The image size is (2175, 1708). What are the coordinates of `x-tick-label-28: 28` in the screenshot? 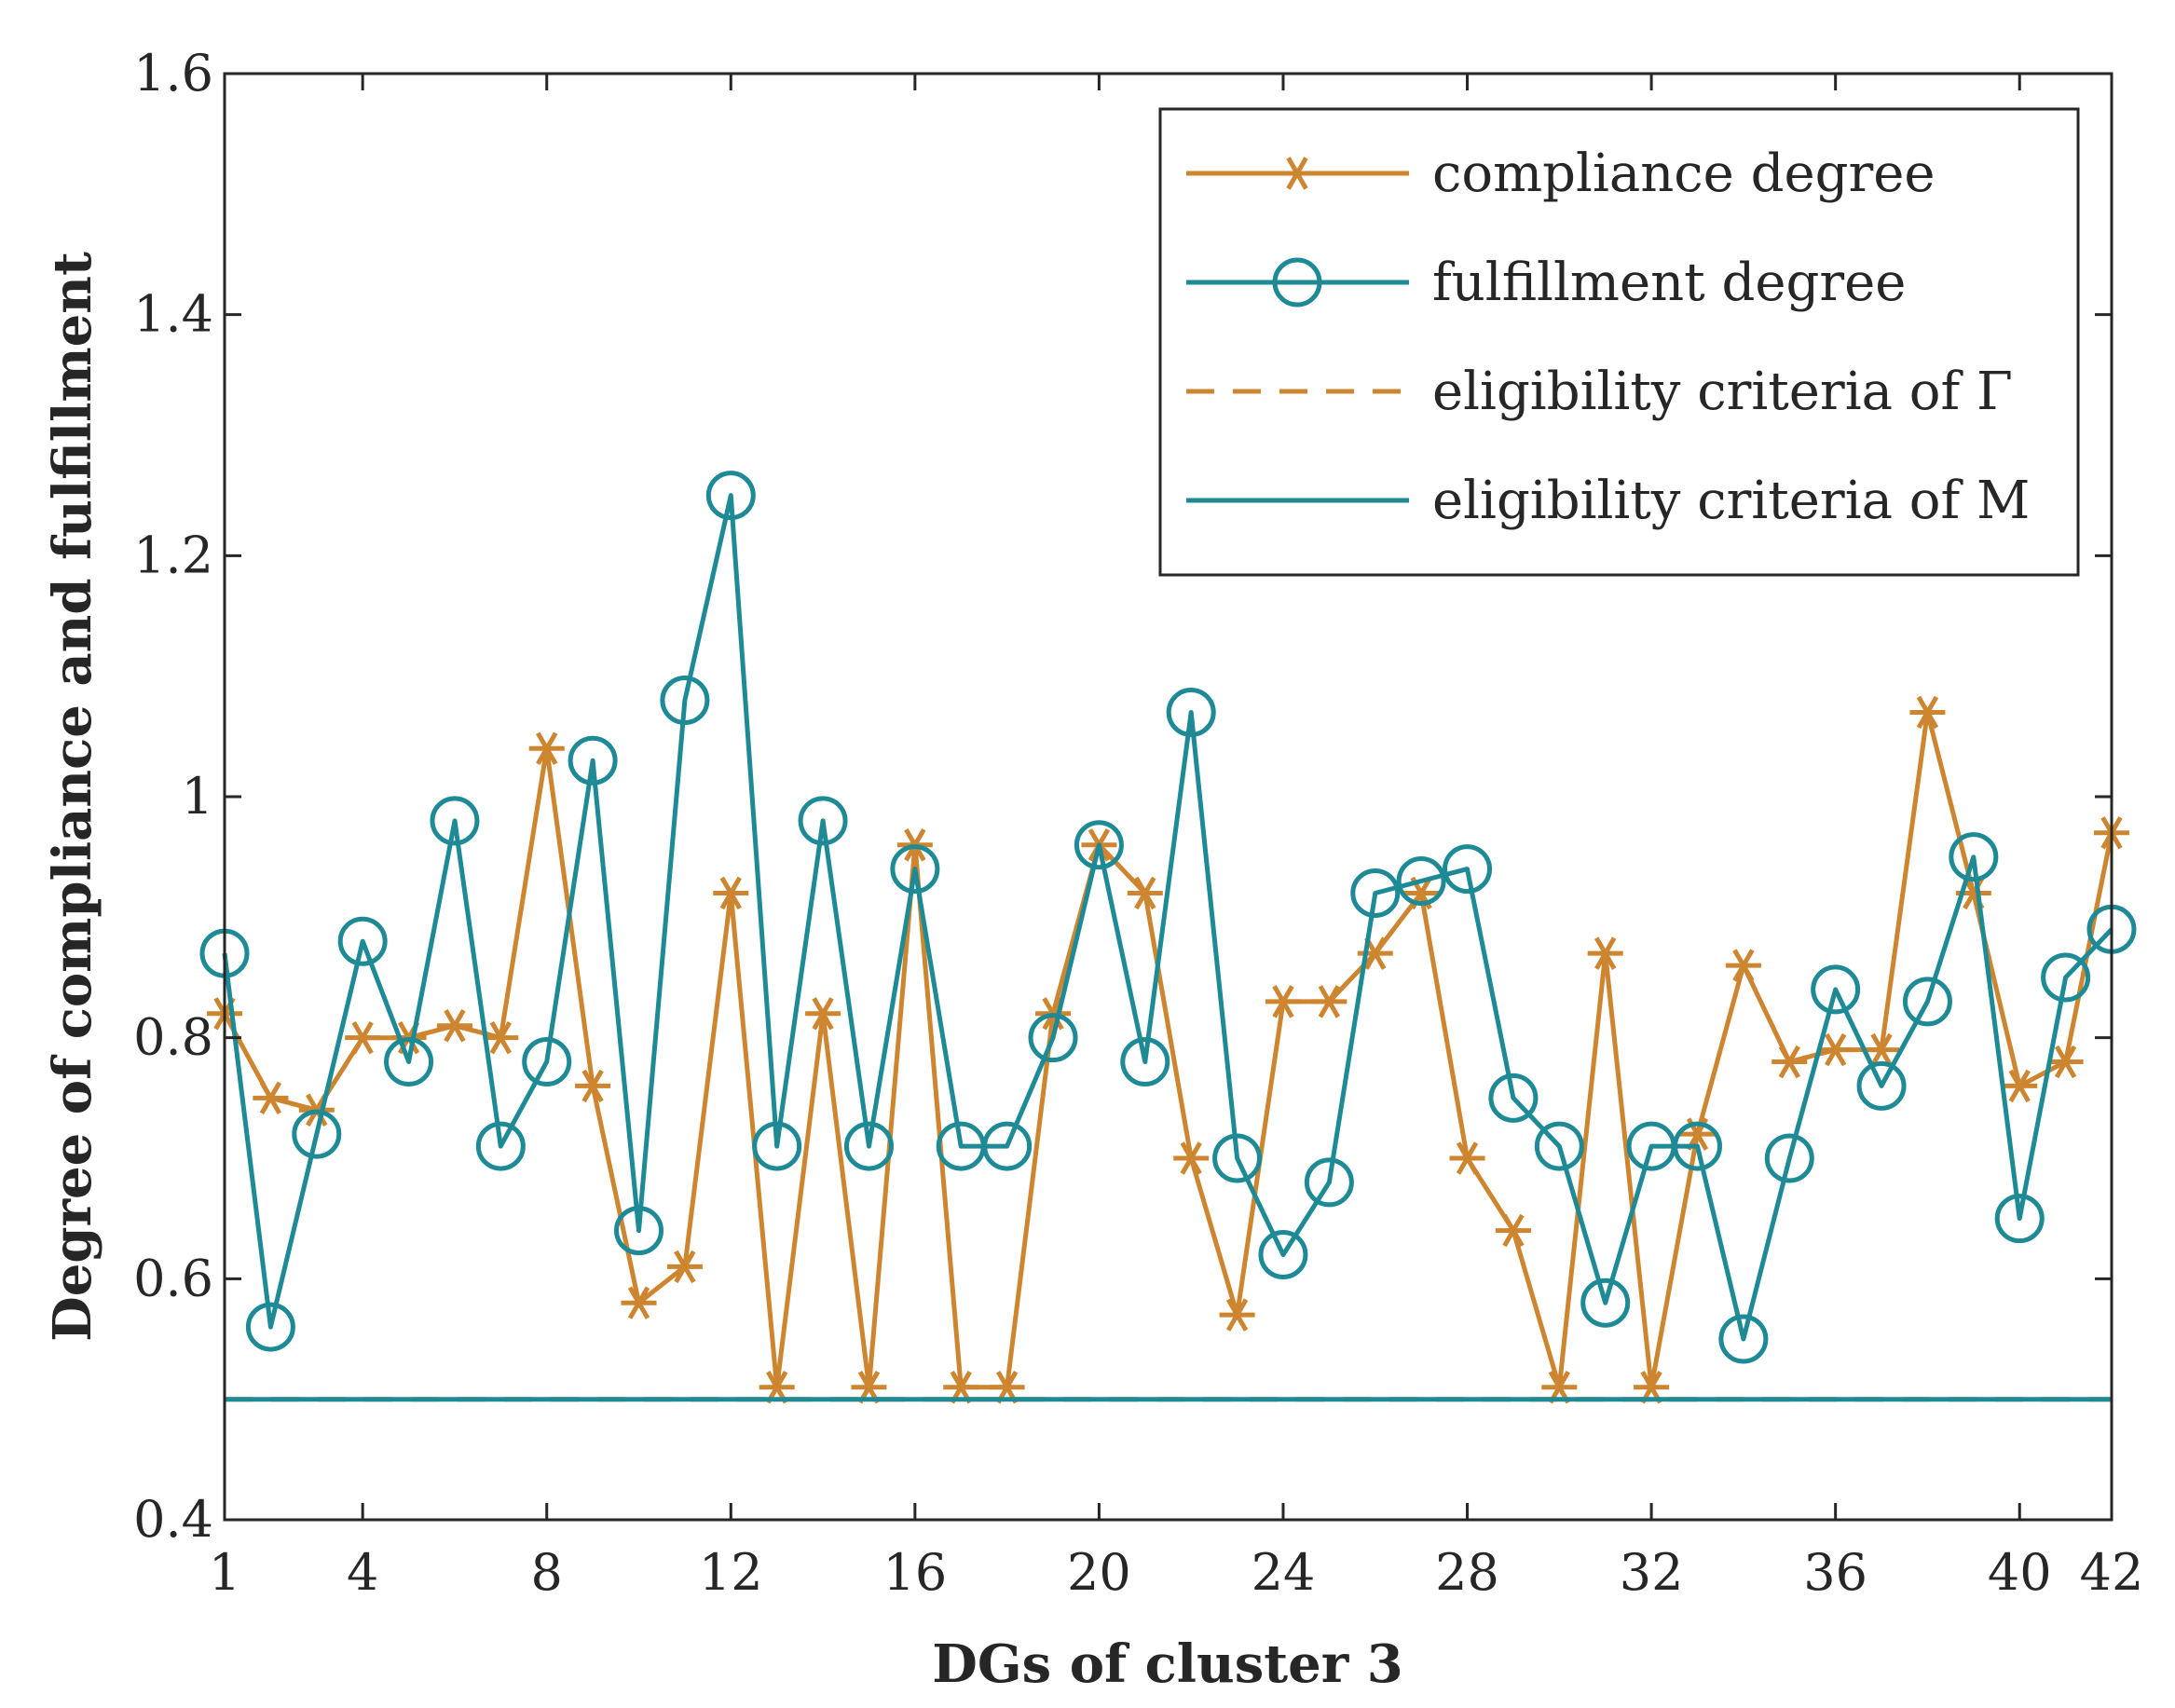 It's located at (1467, 1572).